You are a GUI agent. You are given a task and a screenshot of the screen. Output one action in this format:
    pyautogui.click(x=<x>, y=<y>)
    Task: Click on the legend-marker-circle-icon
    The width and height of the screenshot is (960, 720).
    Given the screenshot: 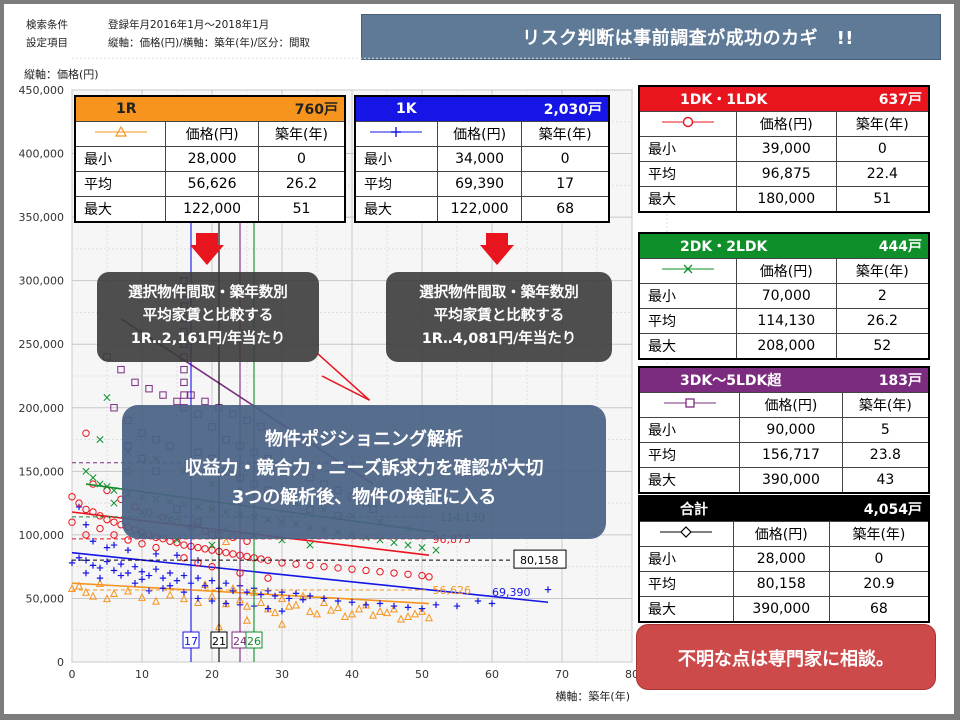 What is the action you would take?
    pyautogui.click(x=687, y=124)
    